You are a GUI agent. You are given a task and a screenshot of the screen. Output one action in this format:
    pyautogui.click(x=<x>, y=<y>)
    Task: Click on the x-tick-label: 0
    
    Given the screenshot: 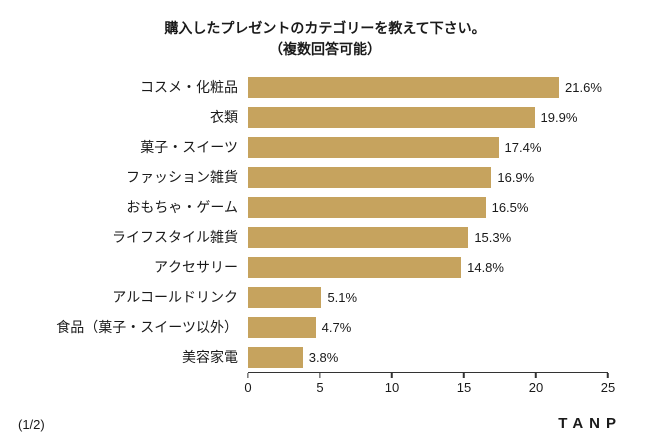 What is the action you would take?
    pyautogui.click(x=248, y=387)
    